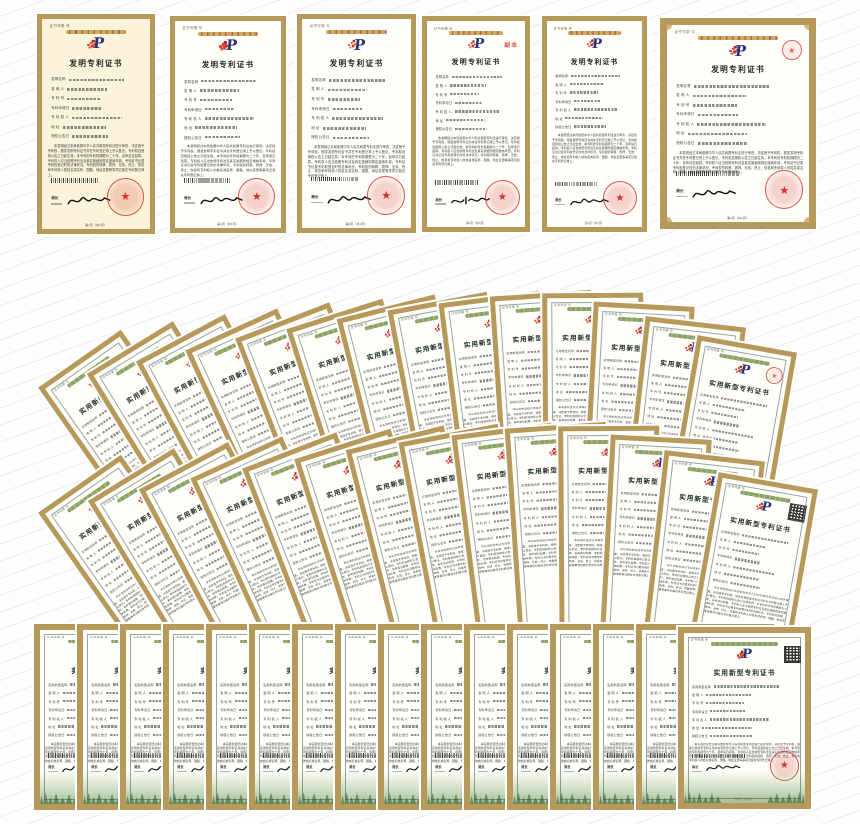 The image size is (860, 824). Describe the element at coordinates (147, 495) in the screenshot. I see `patent-office-logo-icon: P` at that location.